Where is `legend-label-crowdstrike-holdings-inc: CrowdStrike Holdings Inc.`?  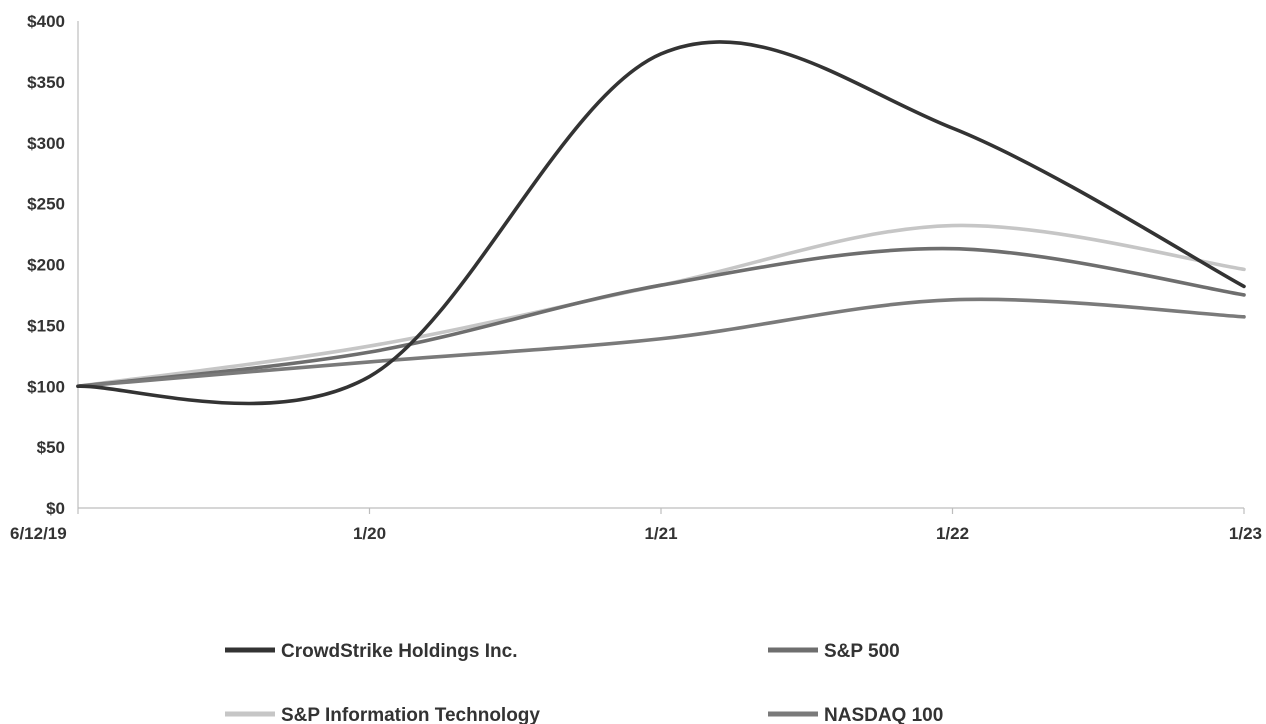
legend-label-crowdstrike-holdings-inc: CrowdStrike Holdings Inc. is located at coordinates (399, 651).